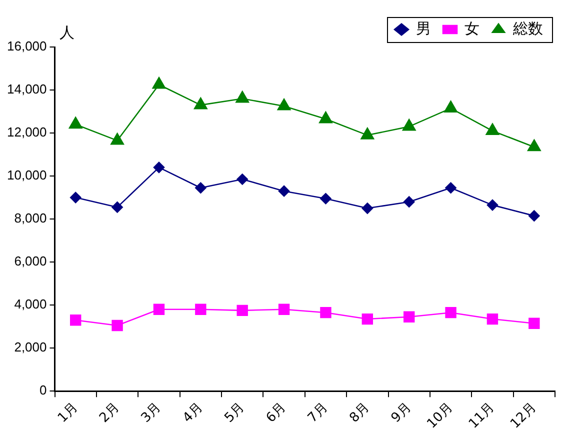 The image size is (567, 437). Describe the element at coordinates (235, 413) in the screenshot. I see `x-tick-label: 5月` at that location.